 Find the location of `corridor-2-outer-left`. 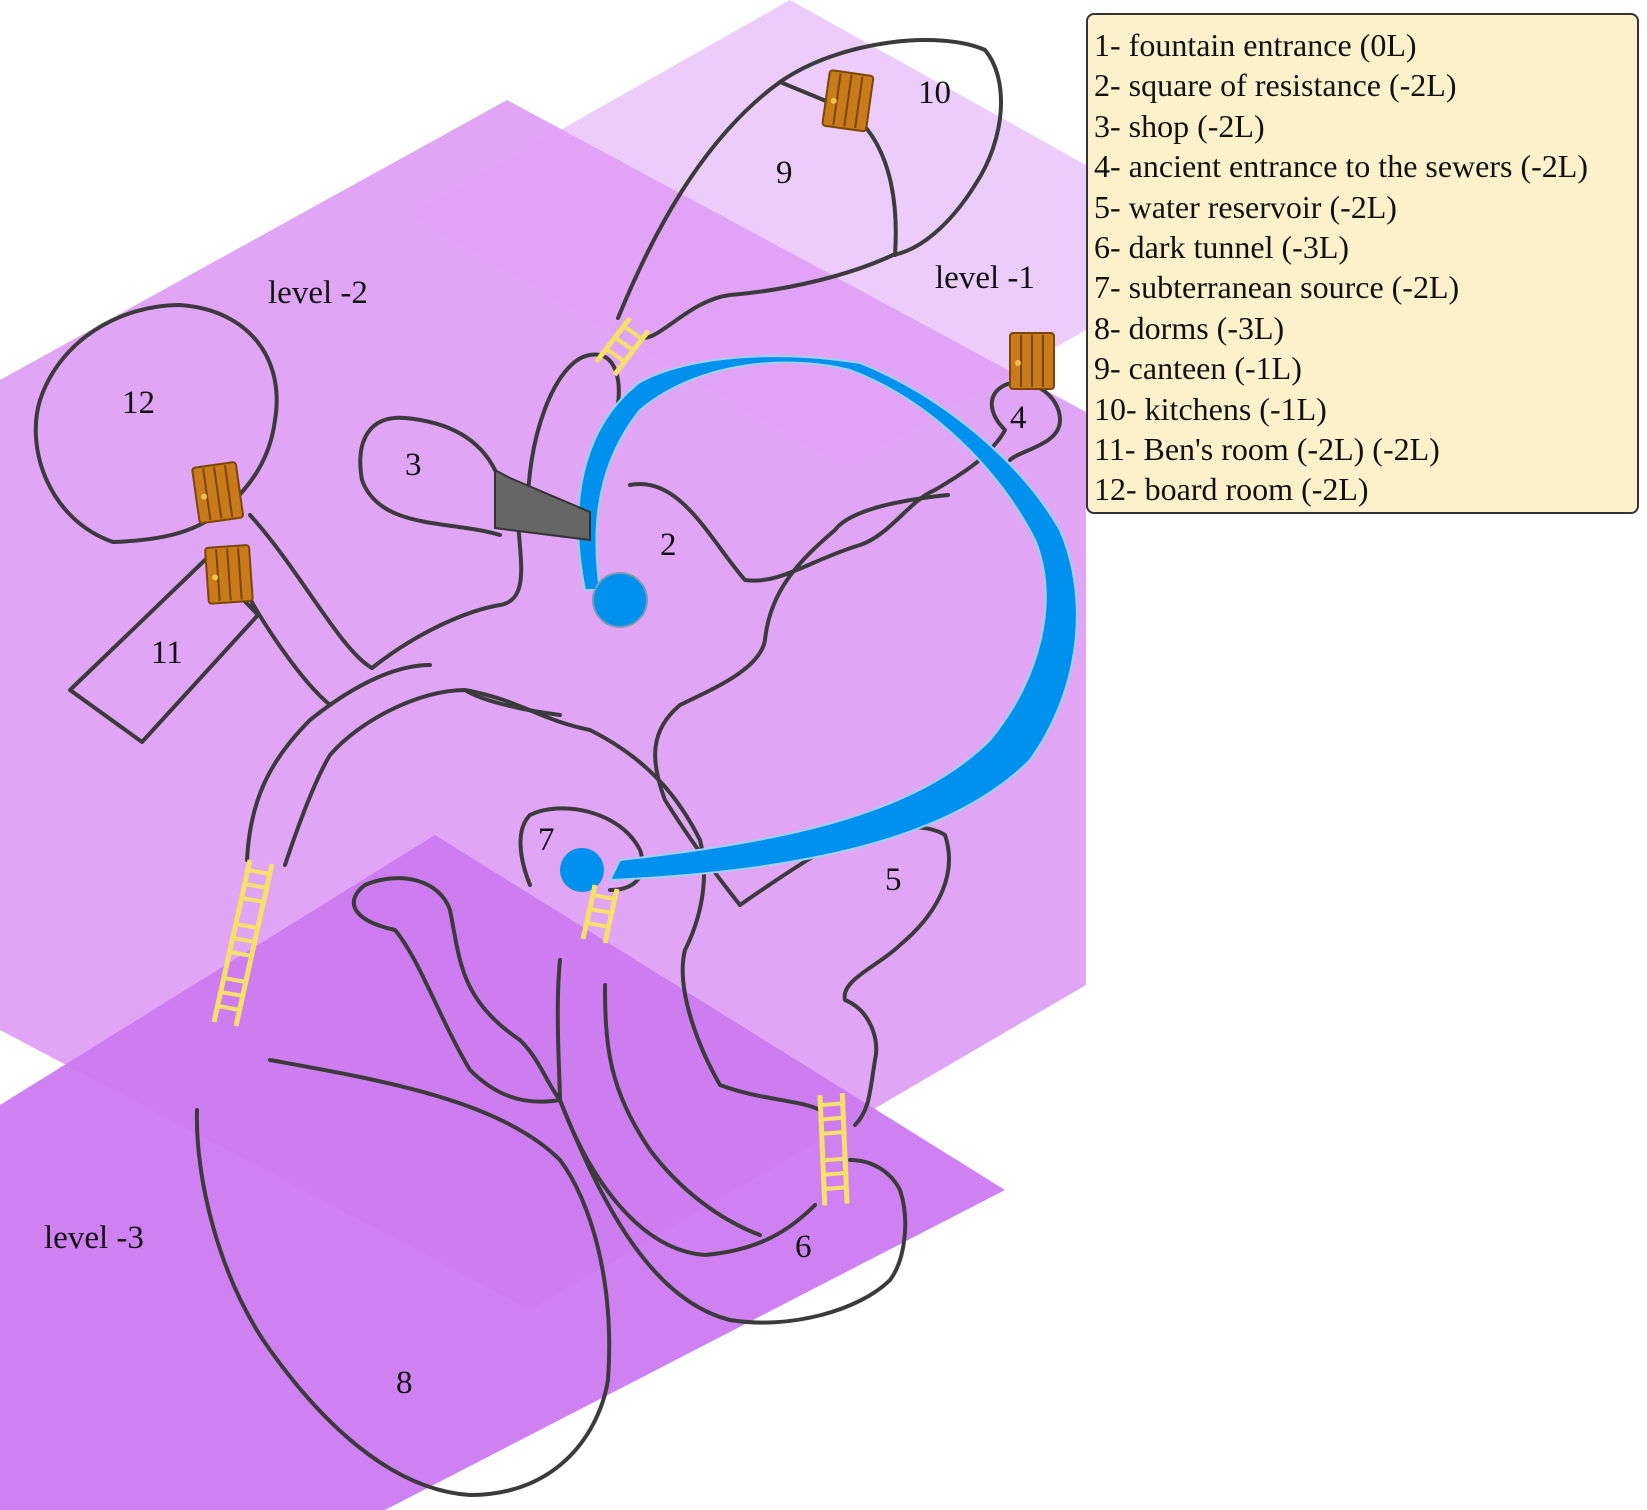

corridor-2-outer-left is located at coordinates (533, 887).